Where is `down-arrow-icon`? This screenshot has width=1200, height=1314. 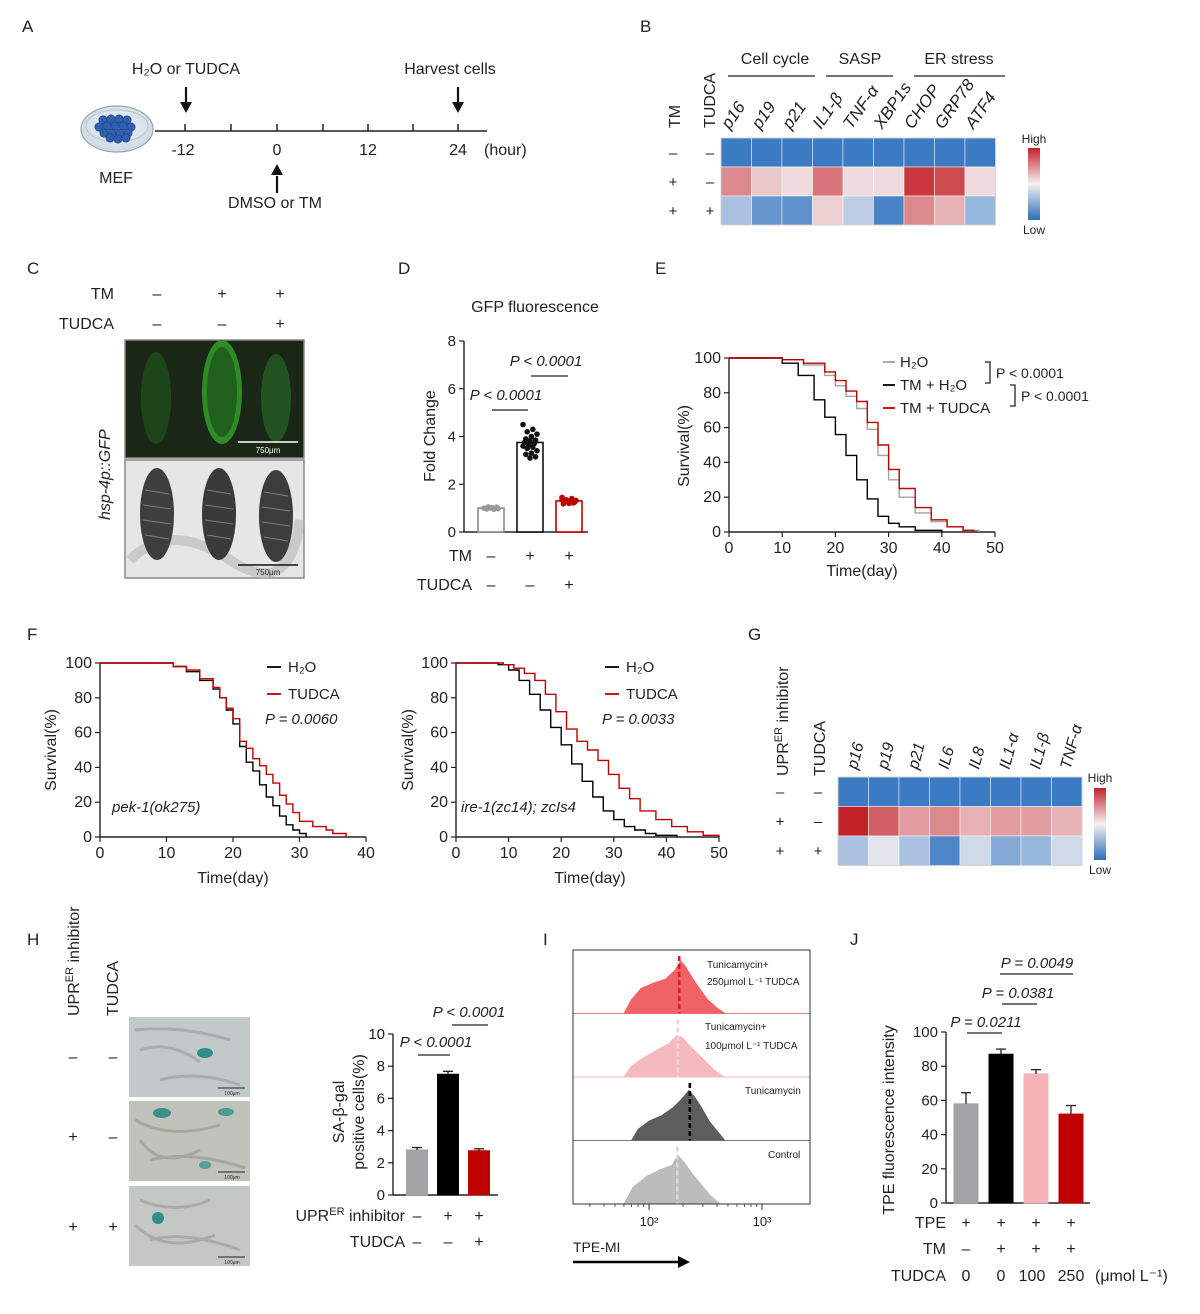
down-arrow-icon is located at coordinates (458, 100).